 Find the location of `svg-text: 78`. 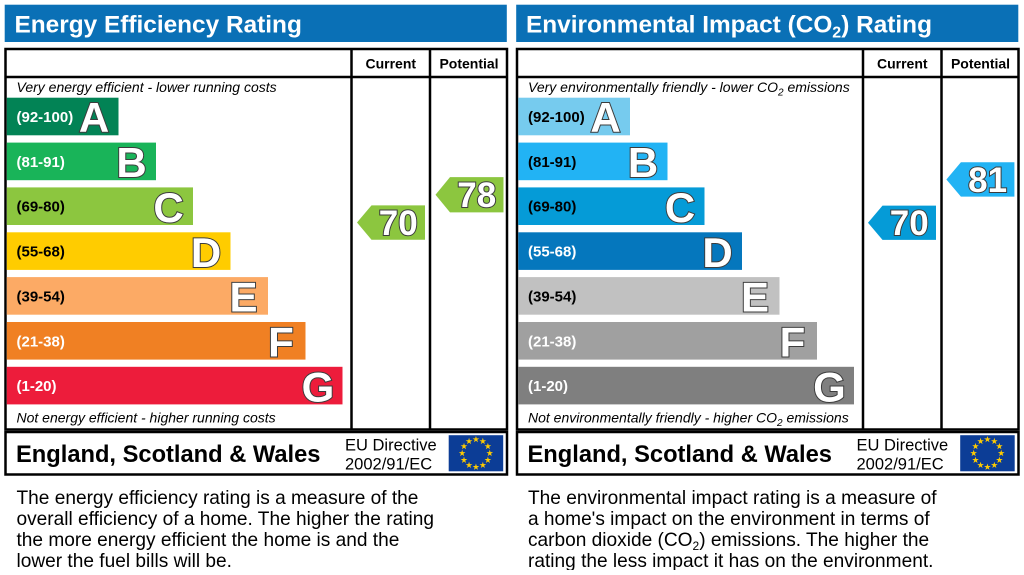

svg-text: 78 is located at coordinates (476, 195).